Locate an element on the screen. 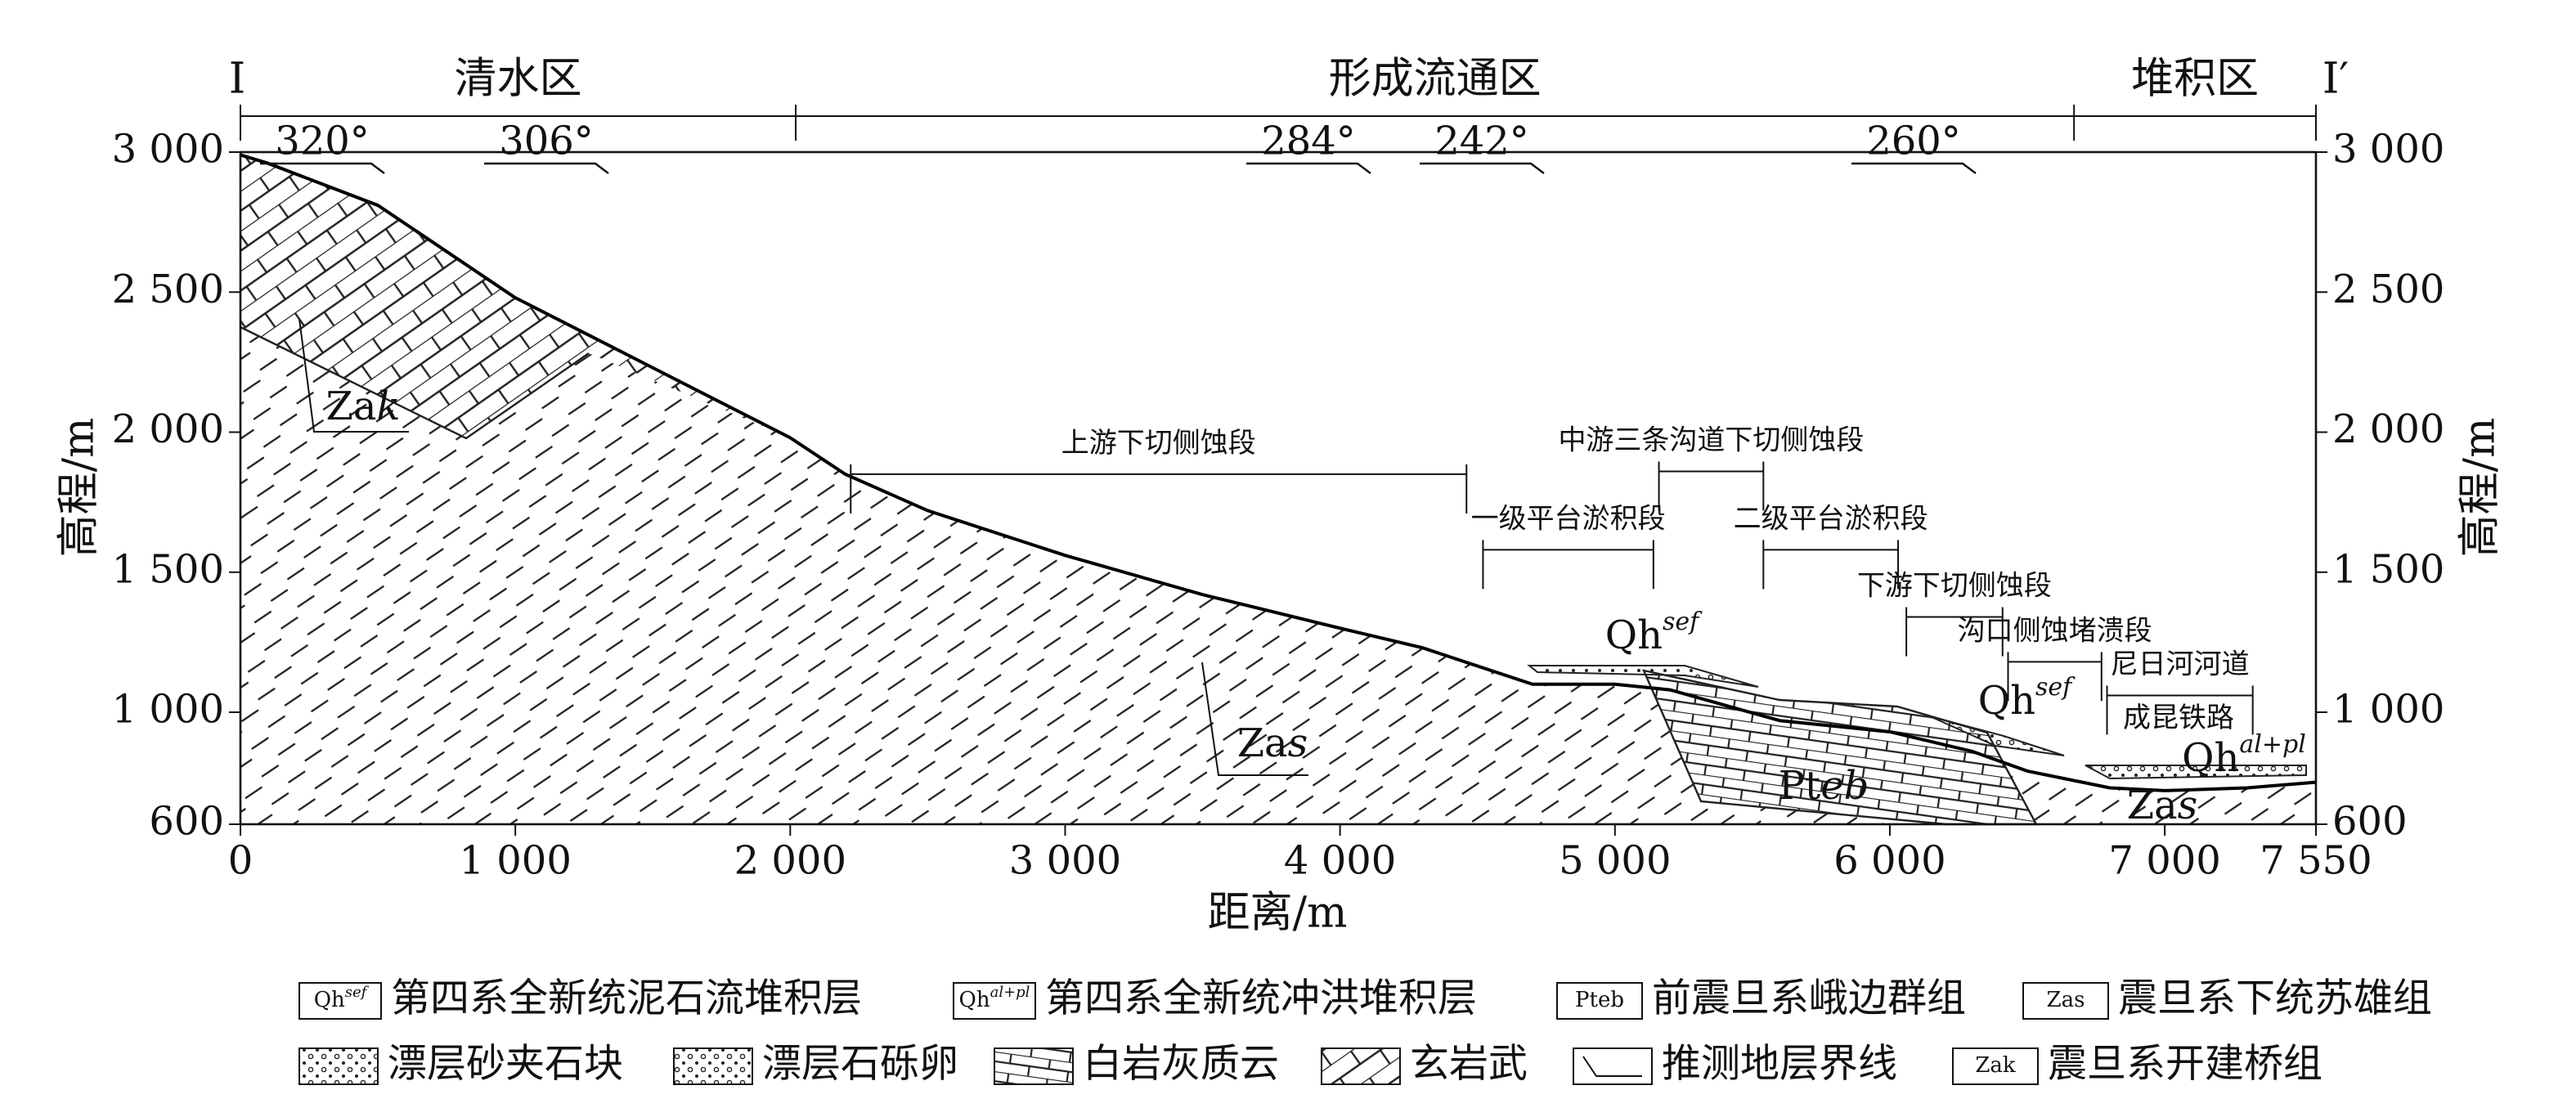 The width and height of the screenshot is (2576, 1099). legend-code: Qhal+pl is located at coordinates (994, 998).